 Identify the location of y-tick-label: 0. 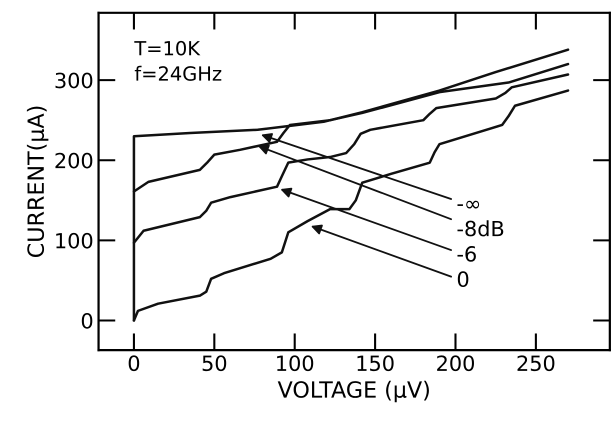
(87, 320).